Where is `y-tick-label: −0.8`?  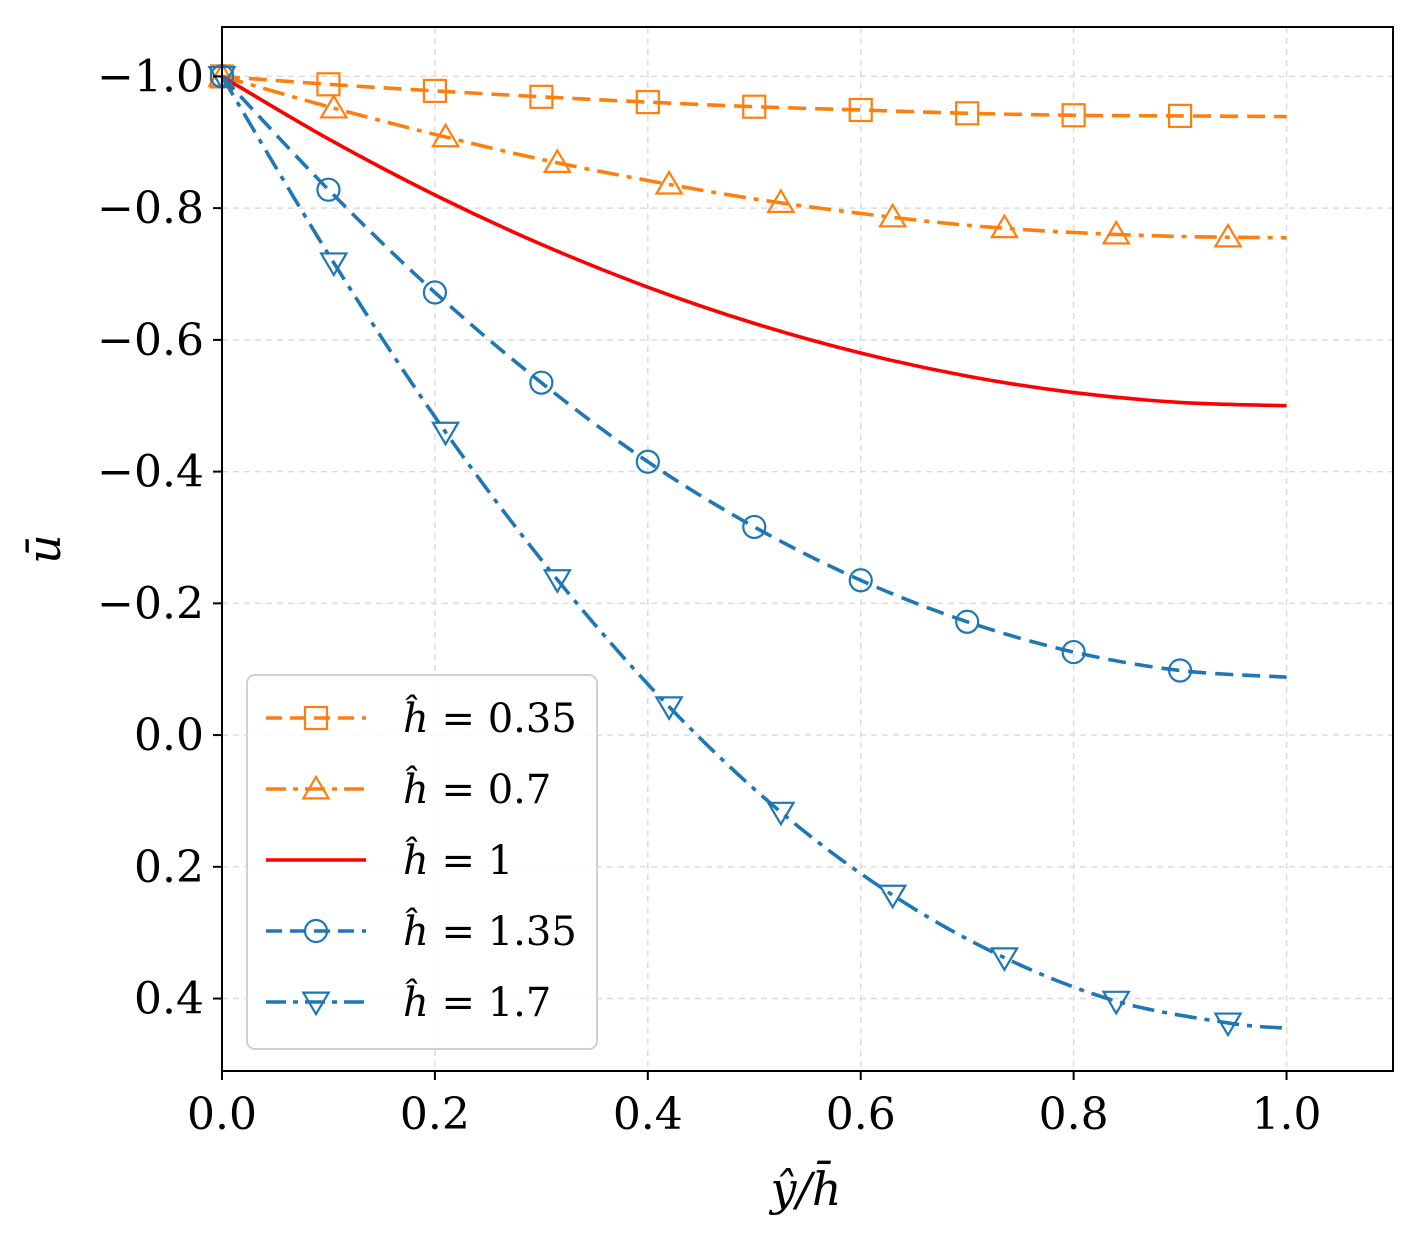 y-tick-label: −0.8 is located at coordinates (150, 208).